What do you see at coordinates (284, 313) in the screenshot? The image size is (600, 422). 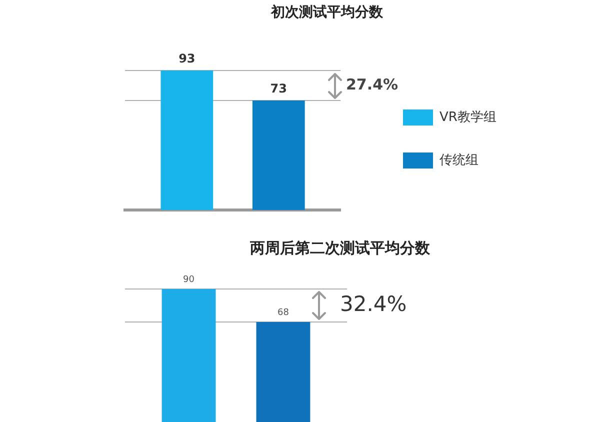 I see `data-label: 68` at bounding box center [284, 313].